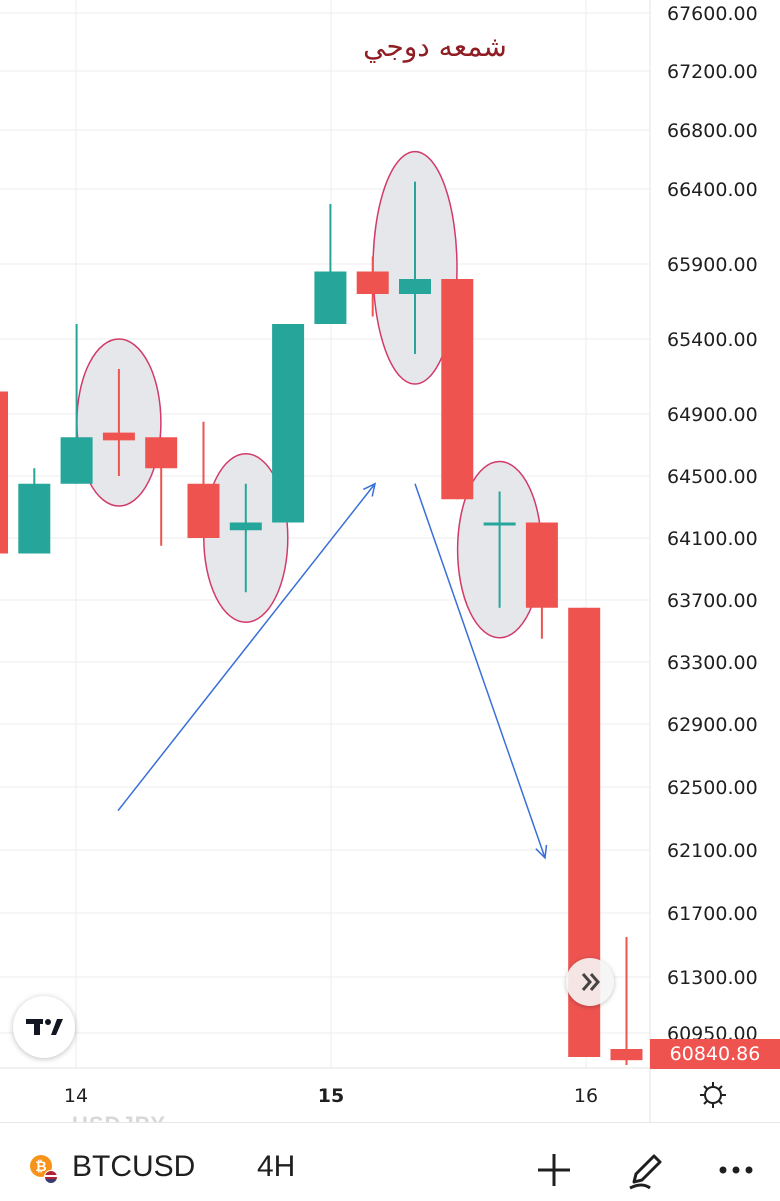 Image resolution: width=780 pixels, height=1201 pixels. I want to click on time-tick-label: 15, so click(331, 1096).